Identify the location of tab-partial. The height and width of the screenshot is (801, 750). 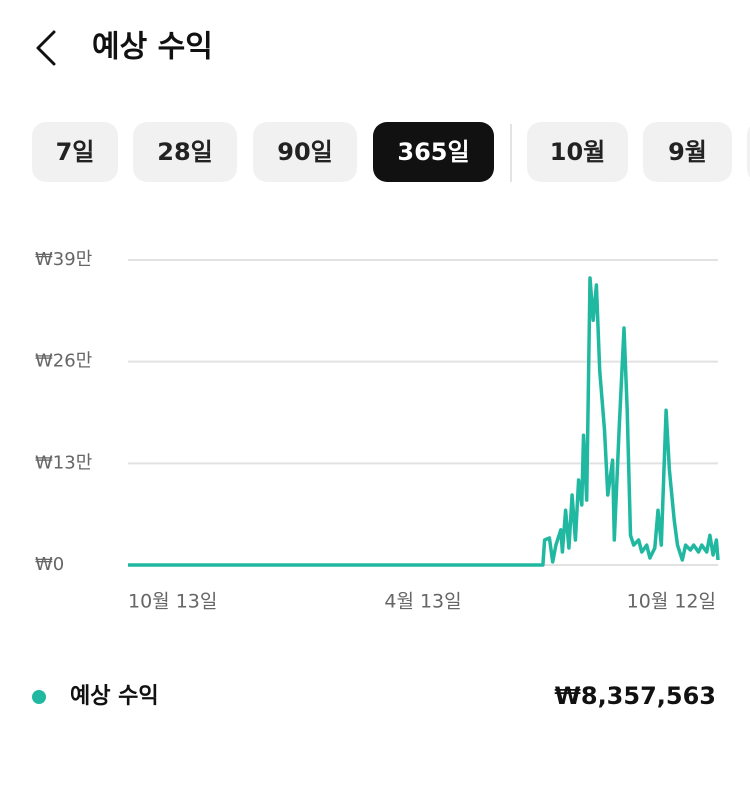
(748, 152).